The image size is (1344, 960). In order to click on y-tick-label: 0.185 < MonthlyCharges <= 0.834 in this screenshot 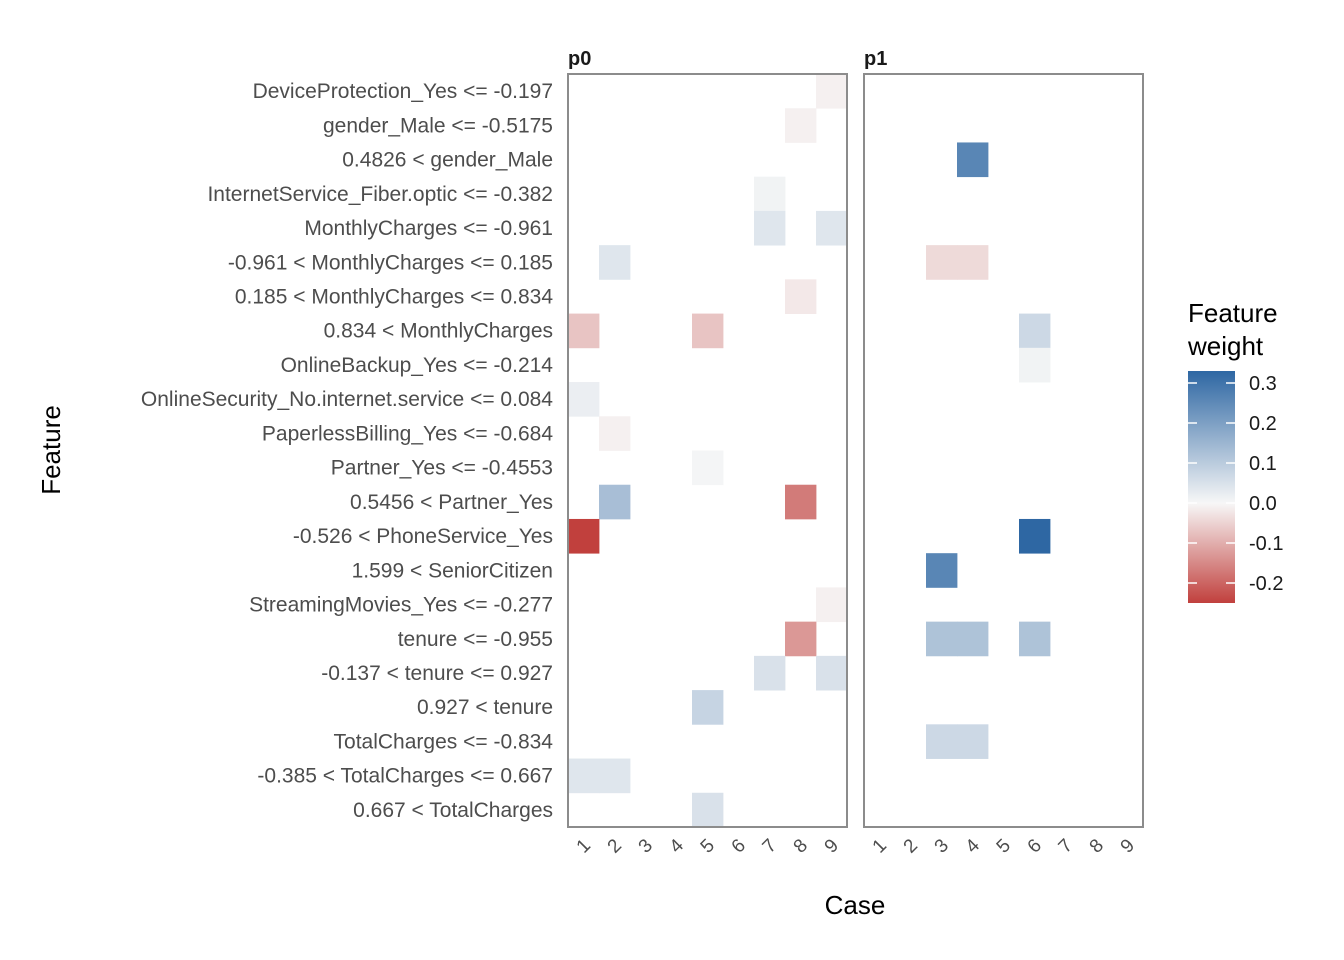, I will do `click(394, 296)`.